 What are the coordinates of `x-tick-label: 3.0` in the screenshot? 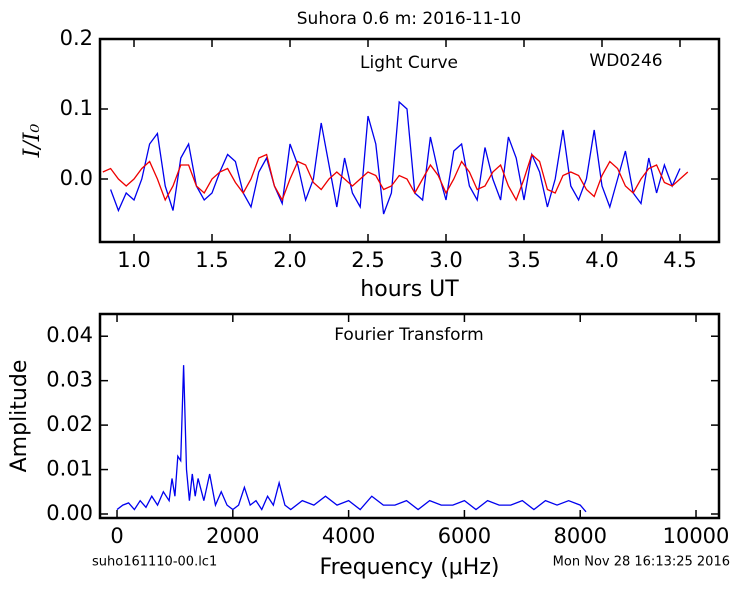 It's located at (445, 260).